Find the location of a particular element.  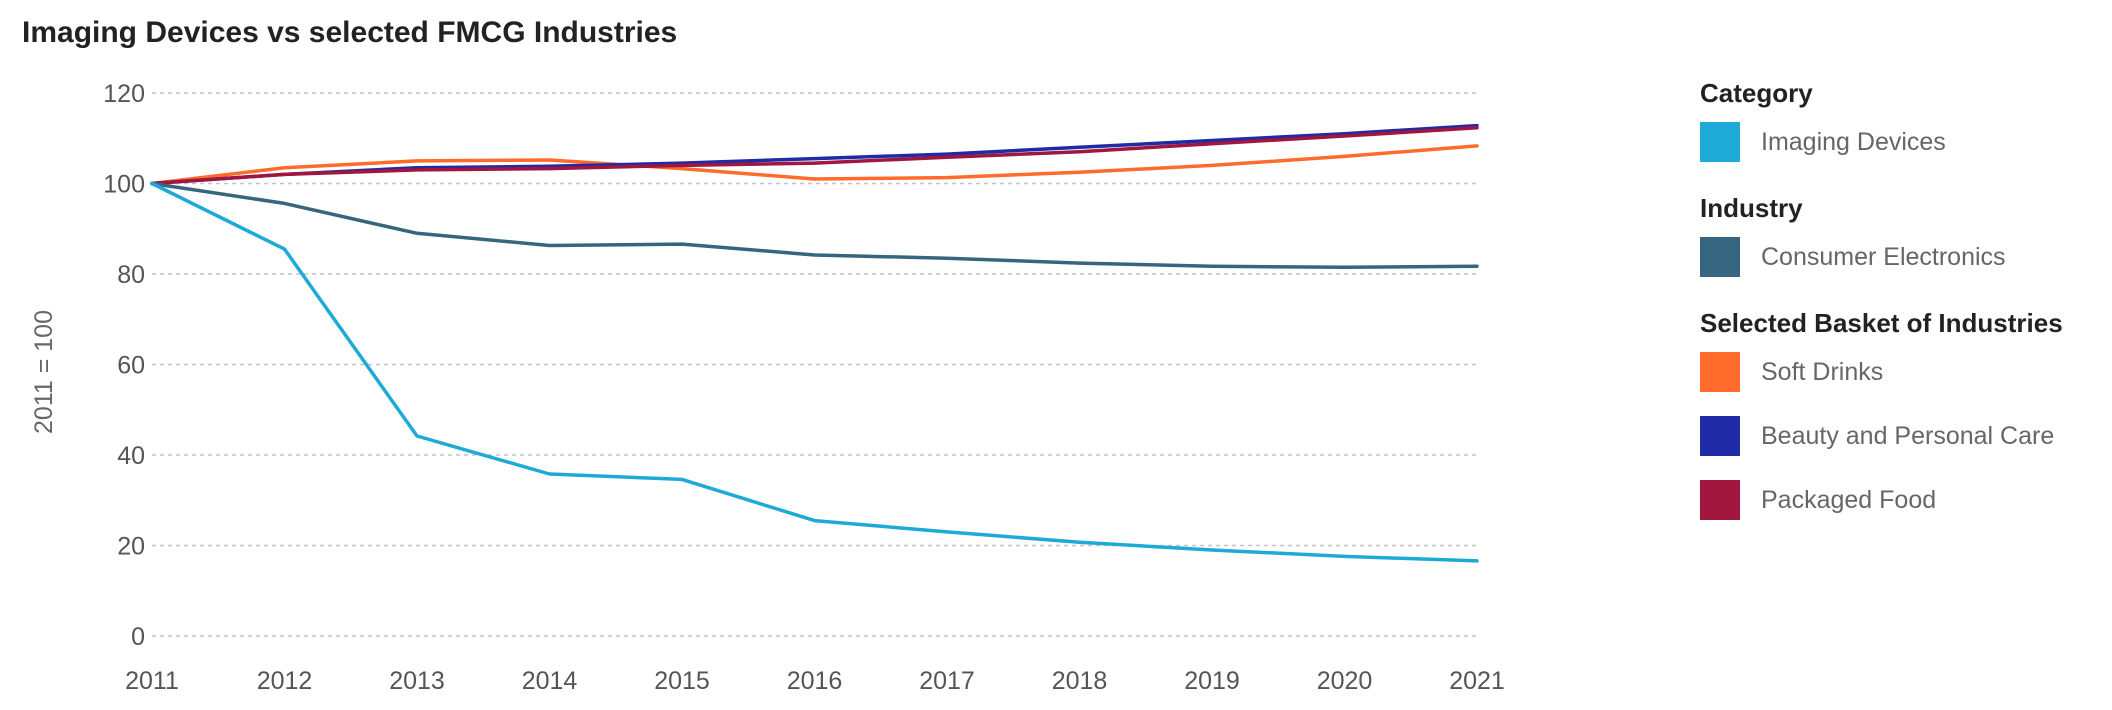

legend-group: Category Imaging Devices is located at coordinates (1900, 120).